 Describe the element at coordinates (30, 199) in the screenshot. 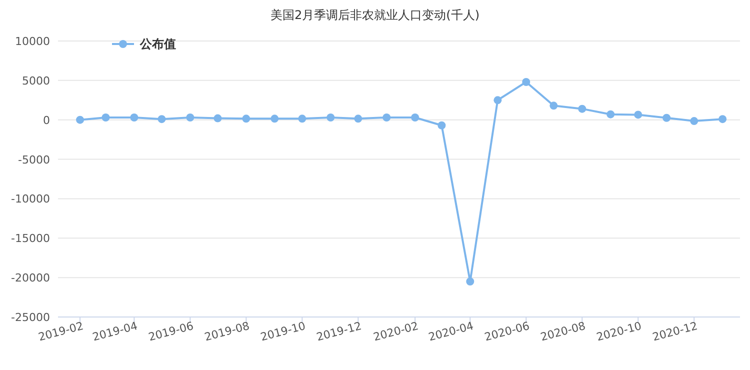

I see `y-tick-label: -10000` at that location.